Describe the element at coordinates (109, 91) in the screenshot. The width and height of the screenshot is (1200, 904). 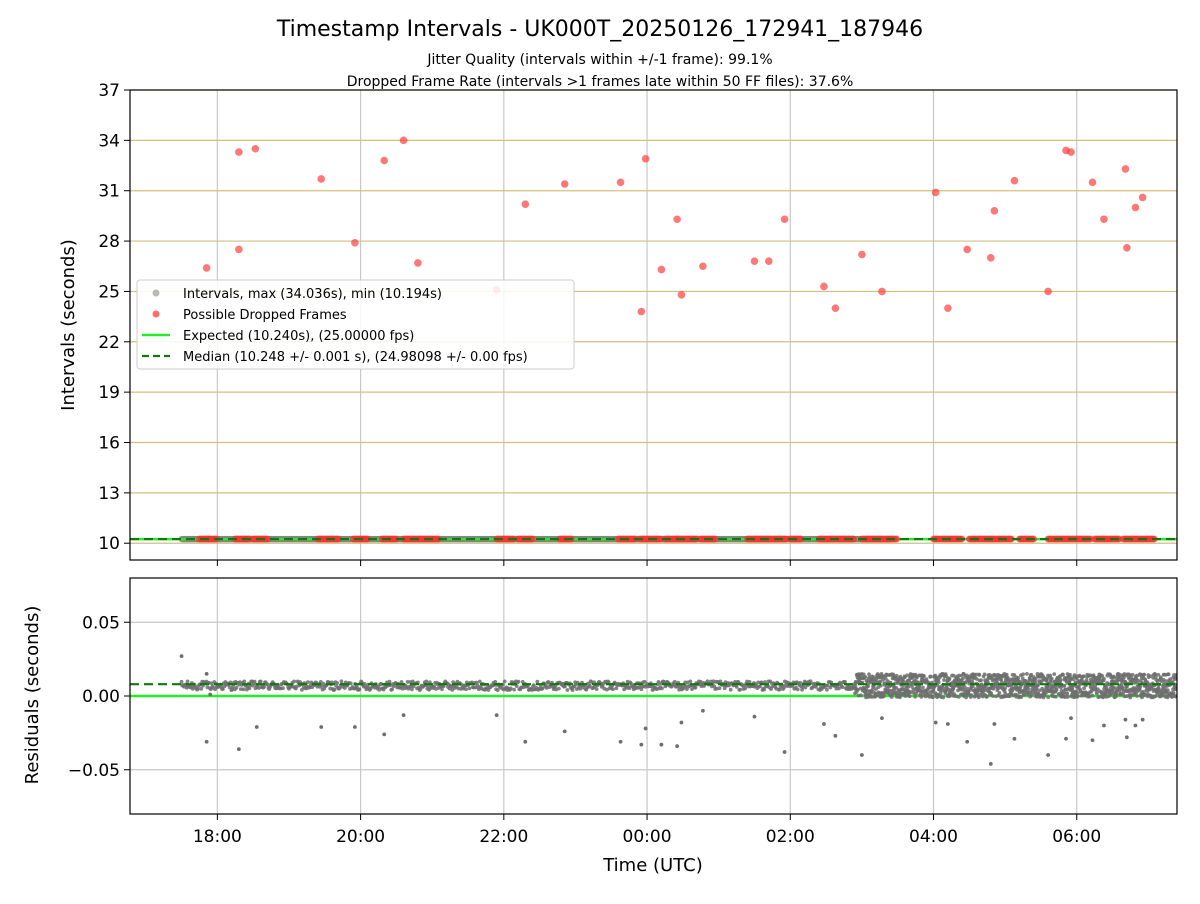
I see `intervals-y-tick-label: 37` at that location.